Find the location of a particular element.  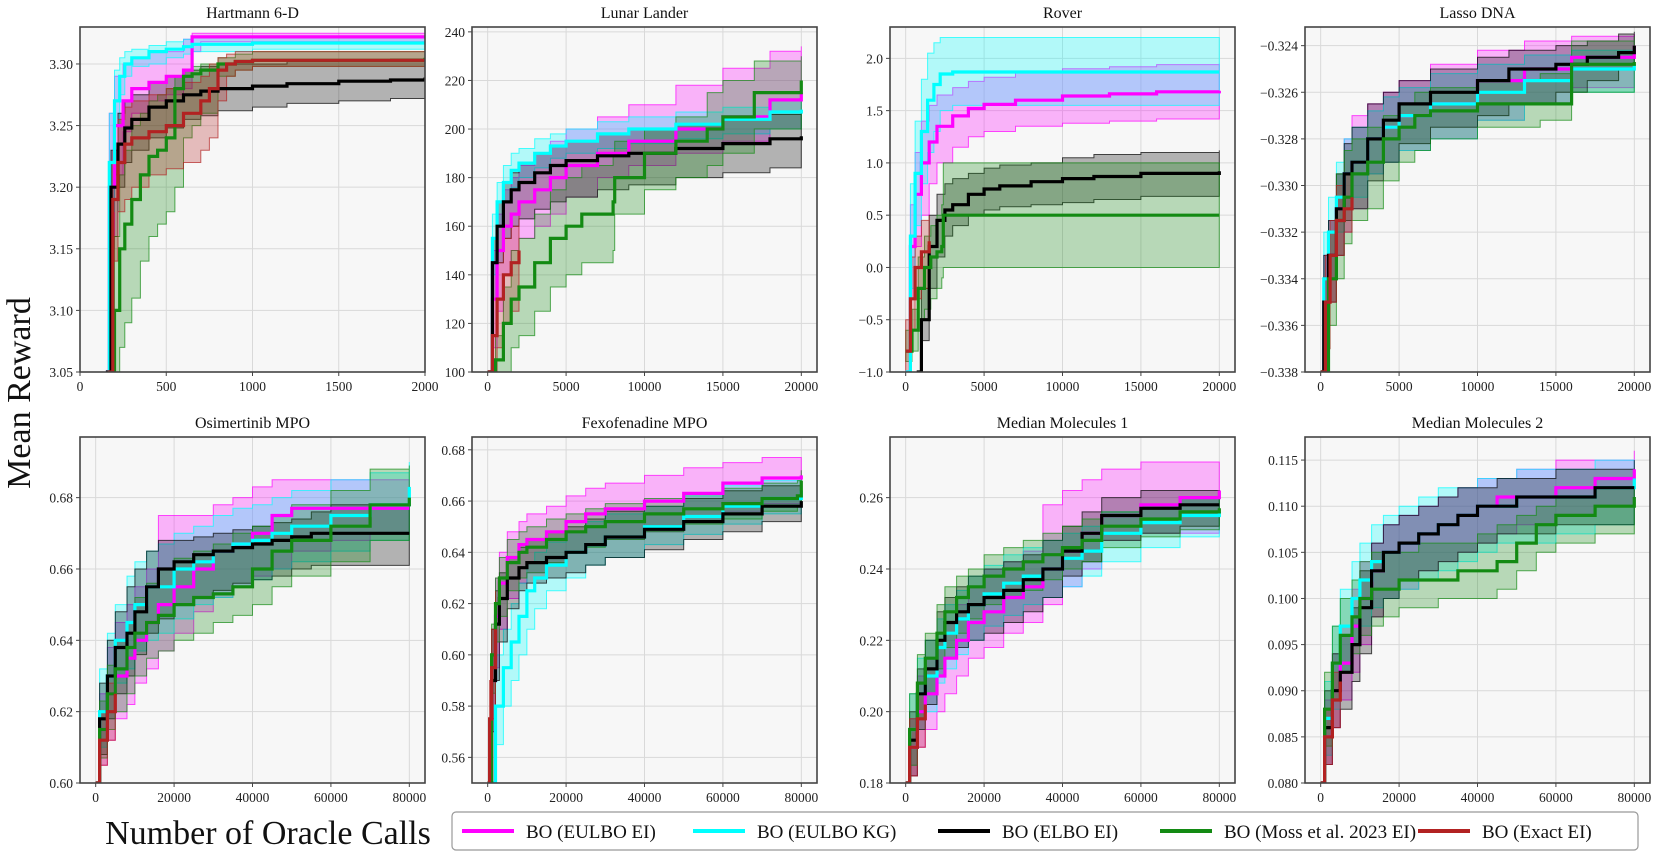

plot-osimertinib-mpo-line-bo-elbo-ei is located at coordinates (252, 657).